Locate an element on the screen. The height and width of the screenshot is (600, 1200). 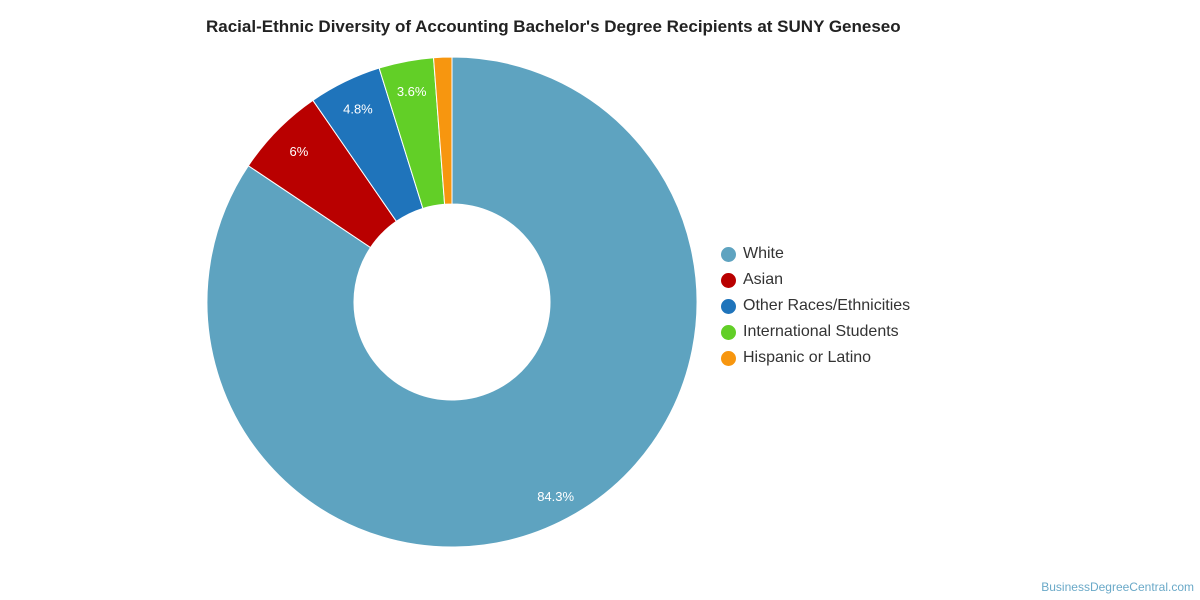
legend-swatch-asian is located at coordinates (728, 280).